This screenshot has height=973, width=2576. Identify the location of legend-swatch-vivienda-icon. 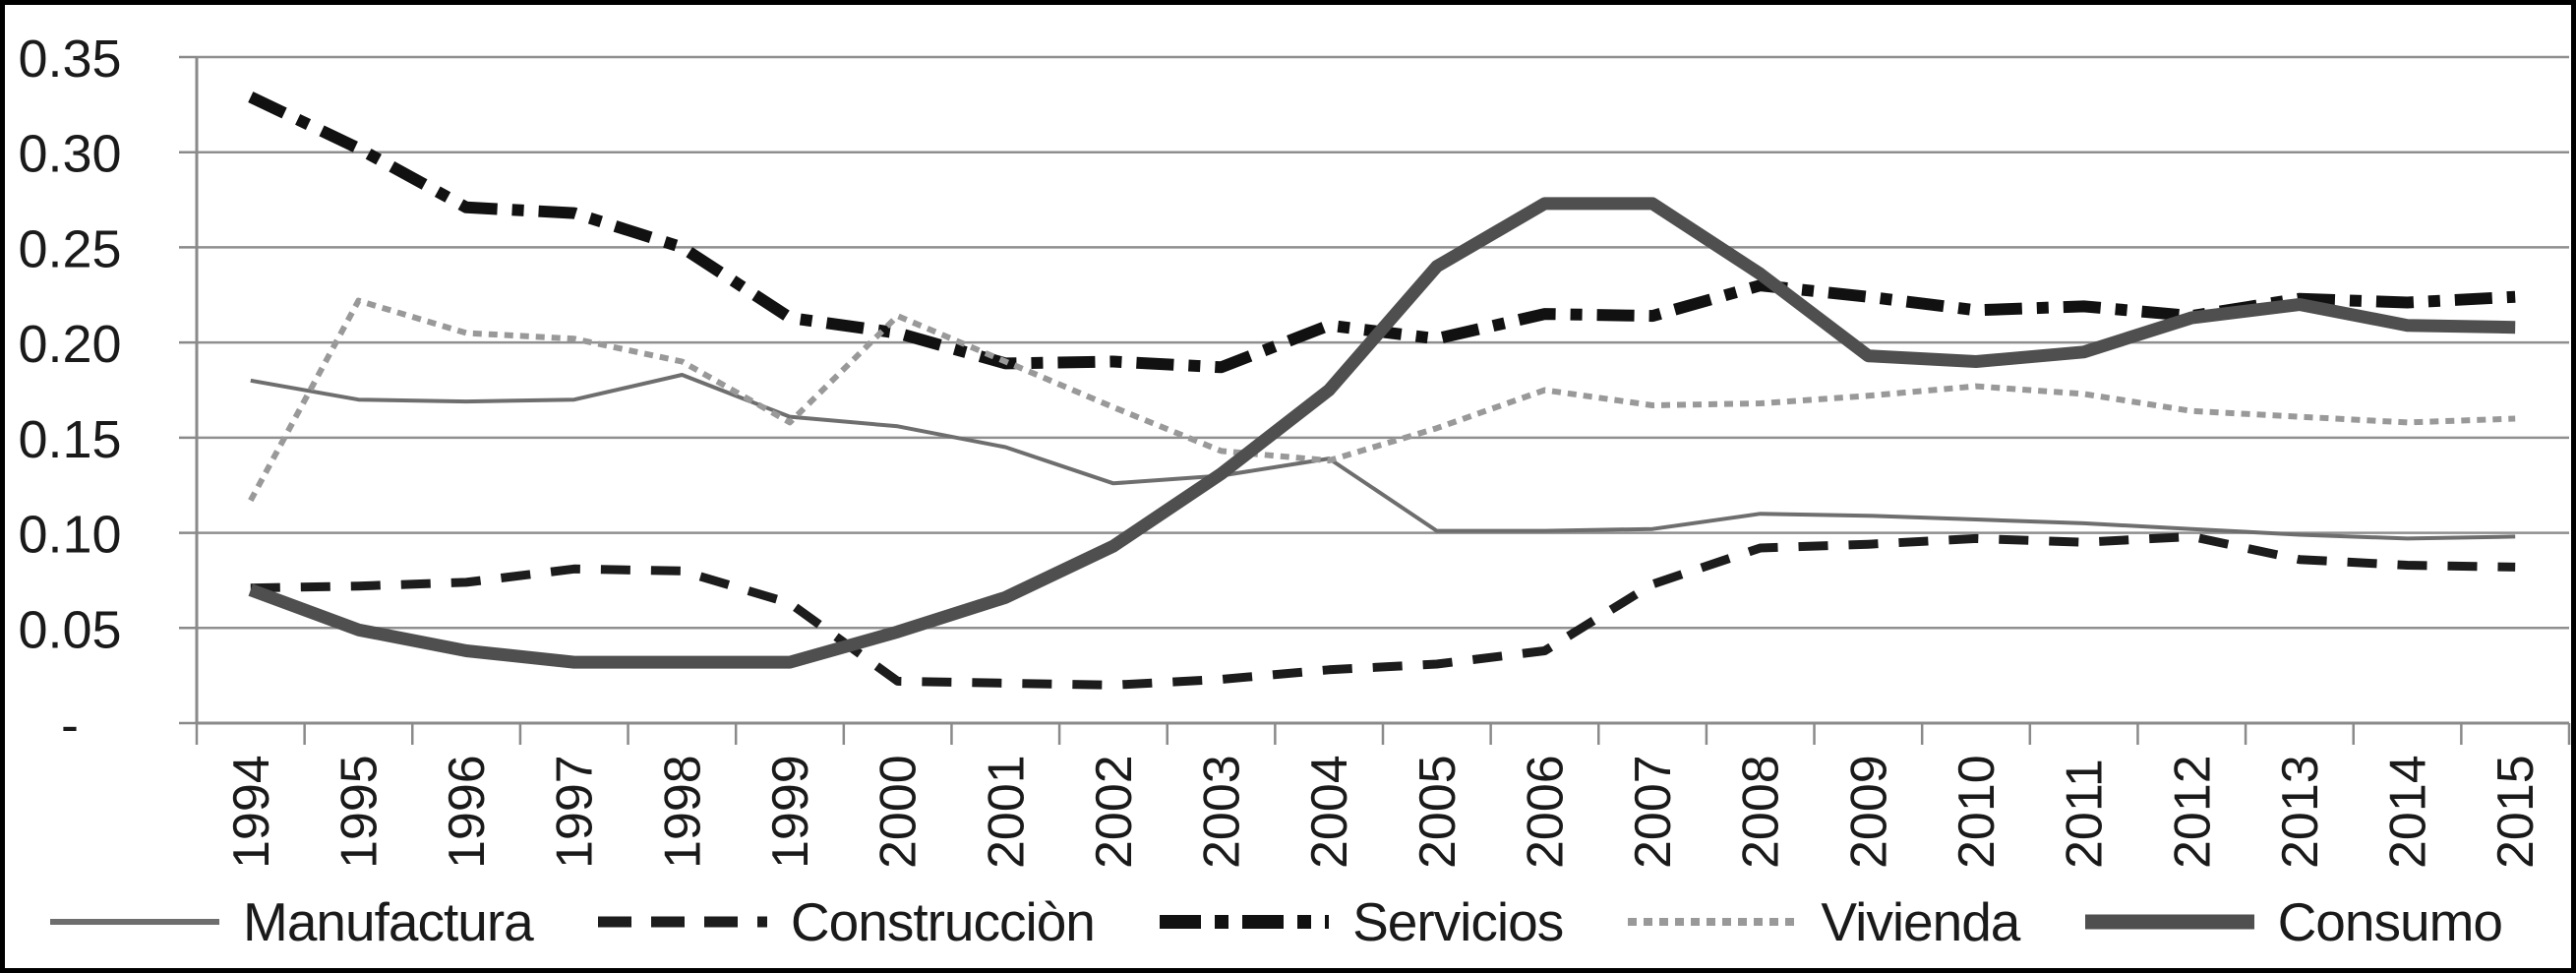
(1713, 922).